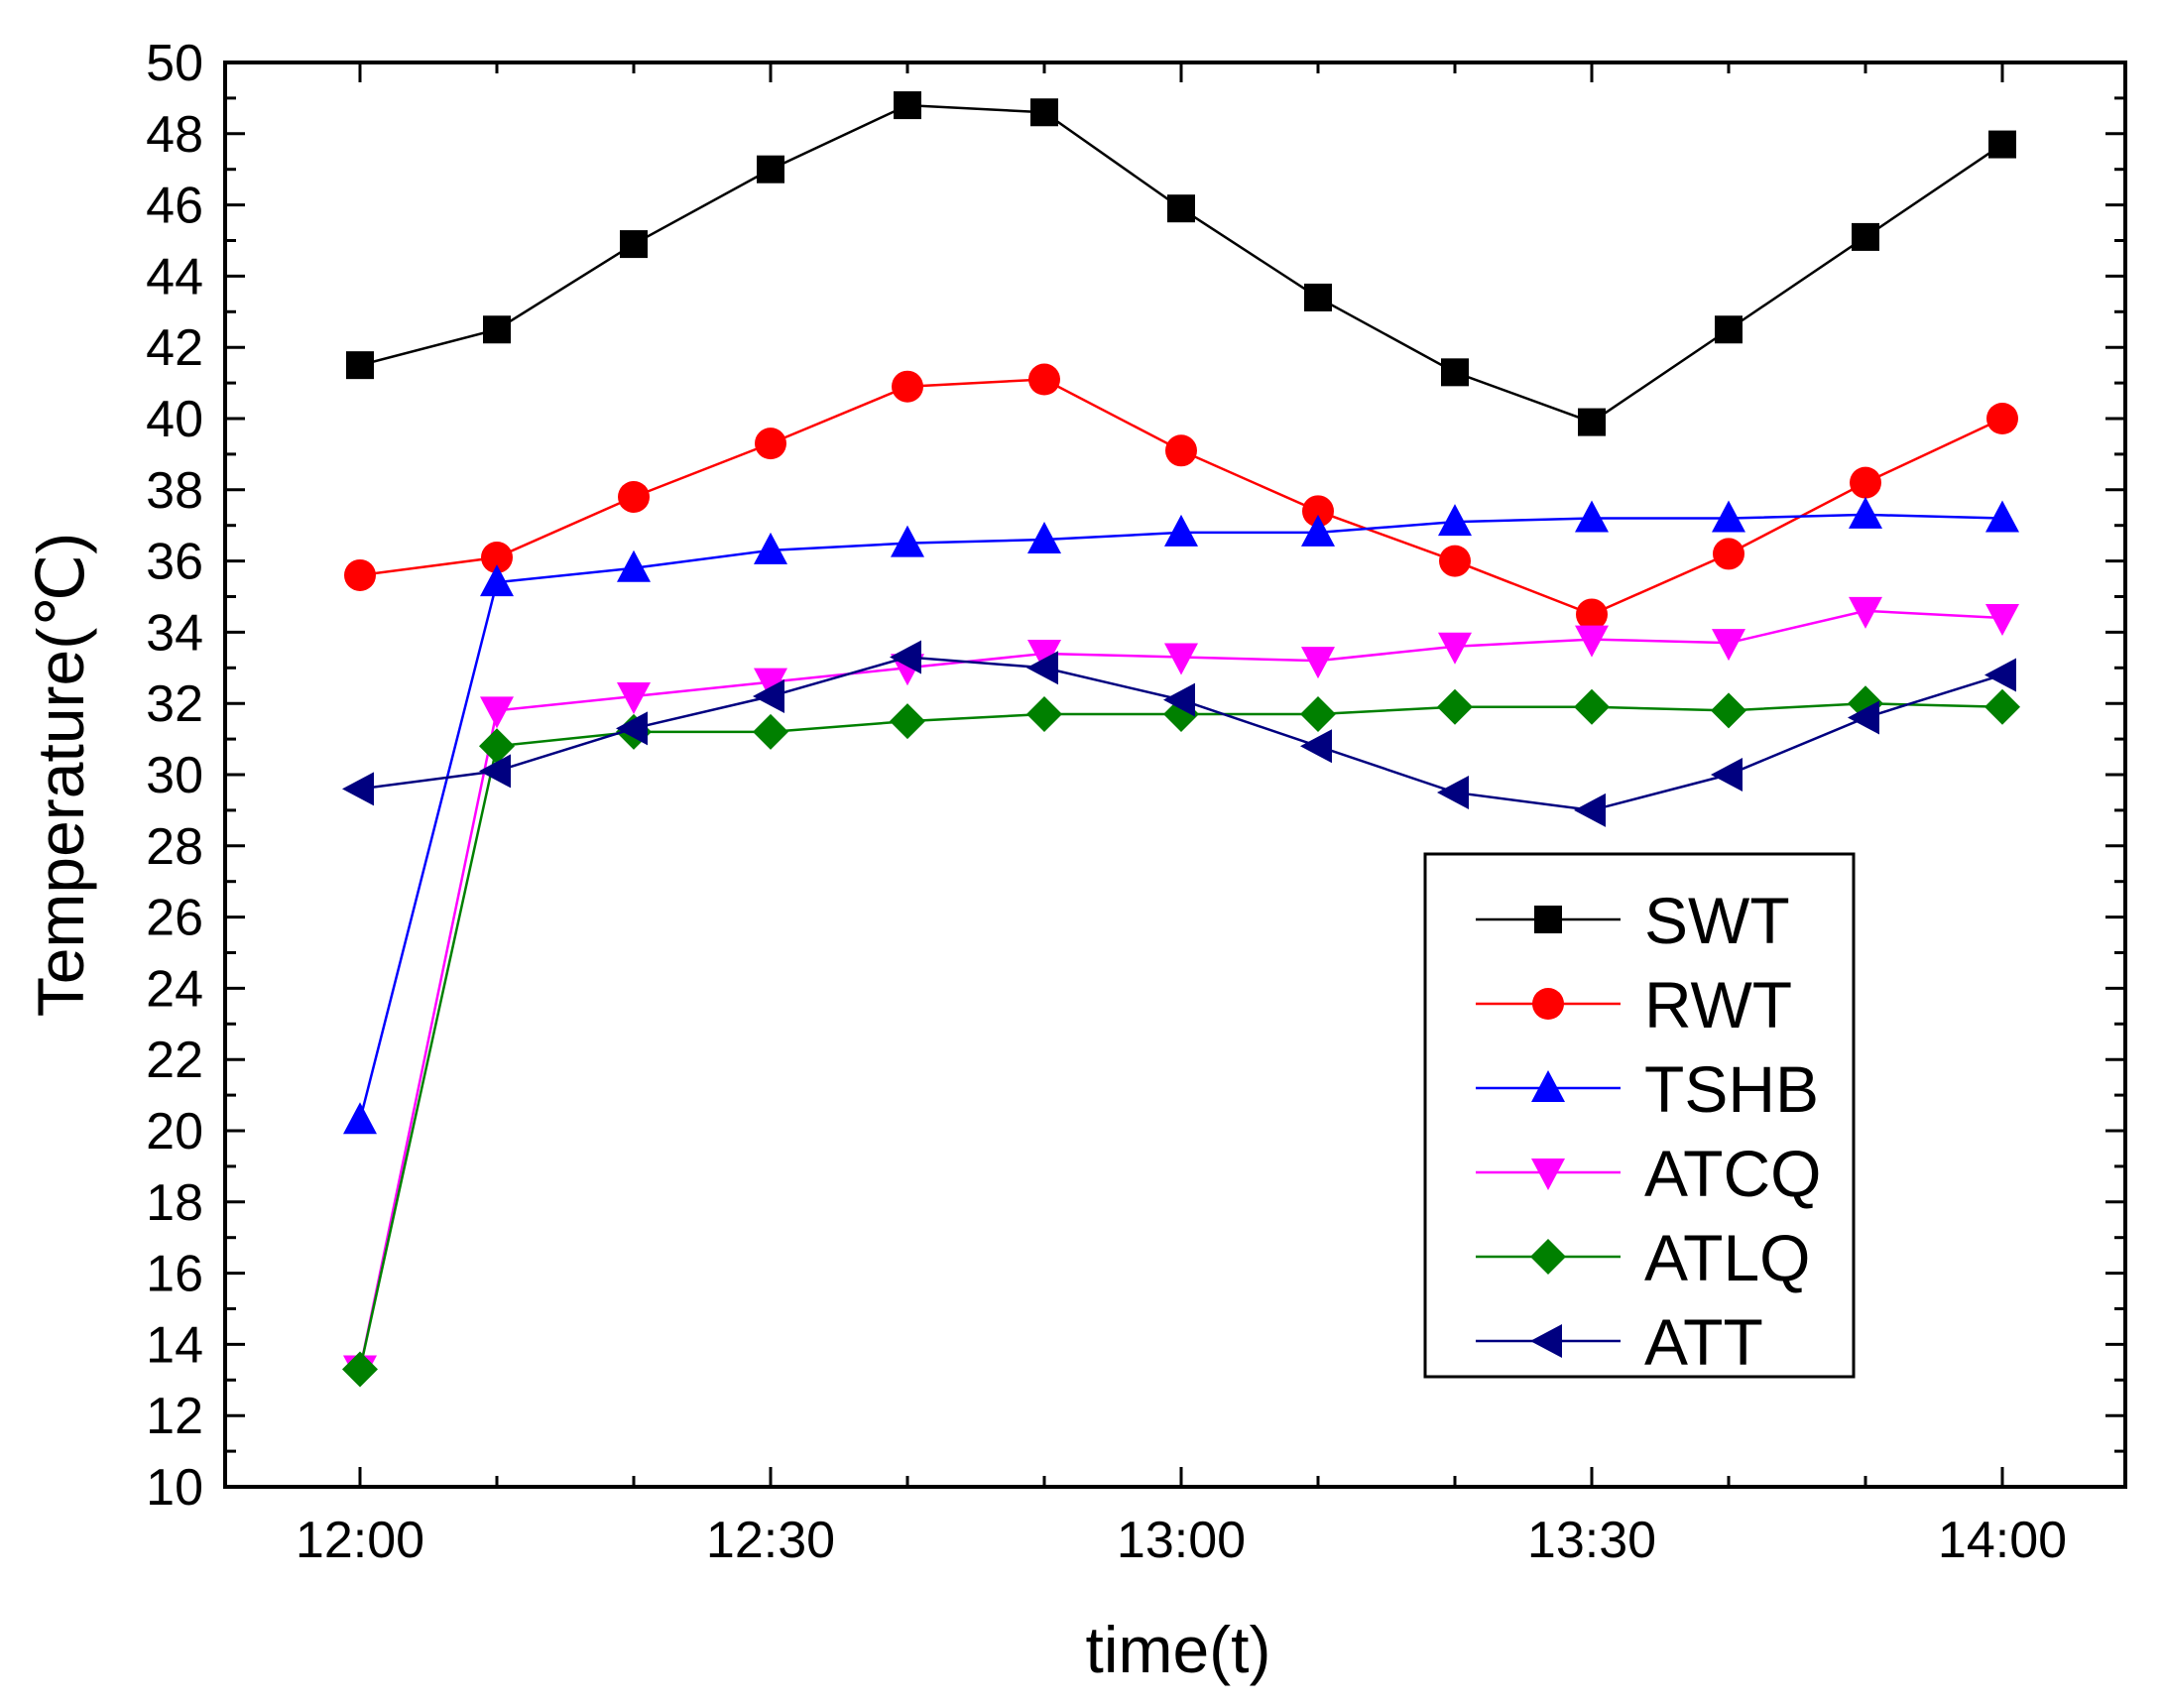 This screenshot has height=1708, width=2164. What do you see at coordinates (174, 704) in the screenshot?
I see `y-tick-label: 32` at bounding box center [174, 704].